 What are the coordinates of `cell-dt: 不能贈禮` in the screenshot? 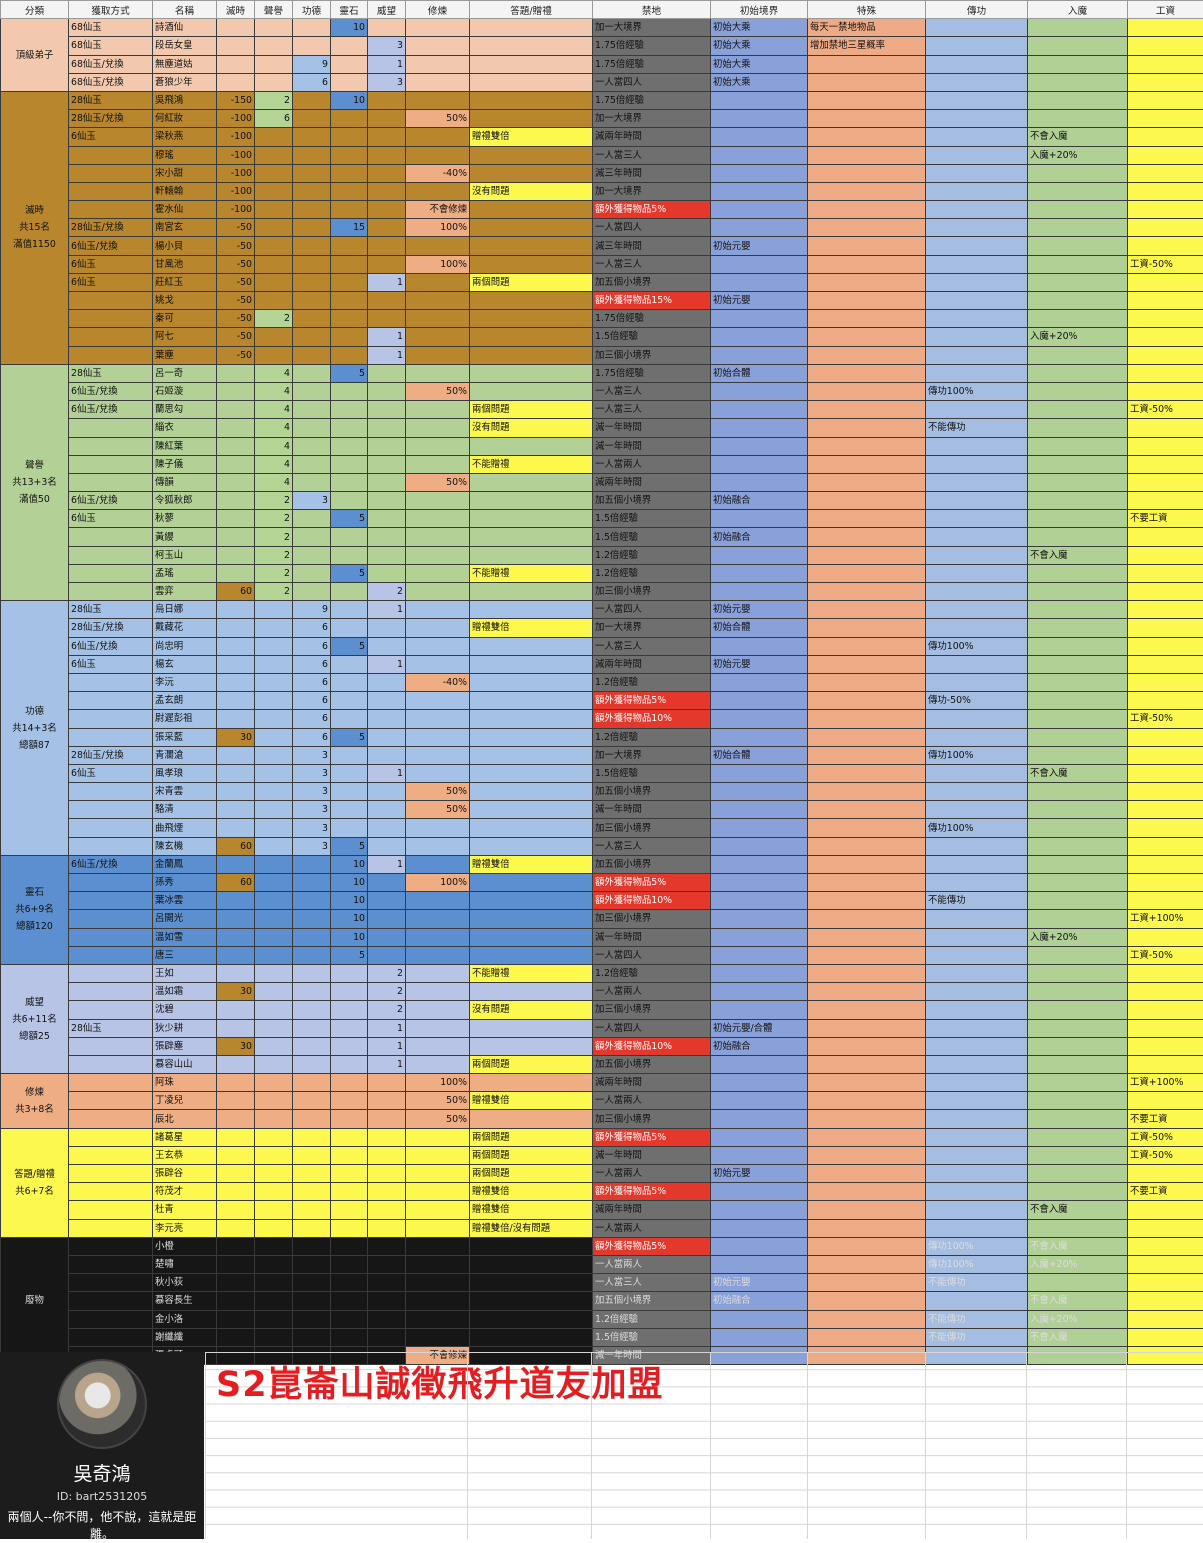 It's located at (531, 973).